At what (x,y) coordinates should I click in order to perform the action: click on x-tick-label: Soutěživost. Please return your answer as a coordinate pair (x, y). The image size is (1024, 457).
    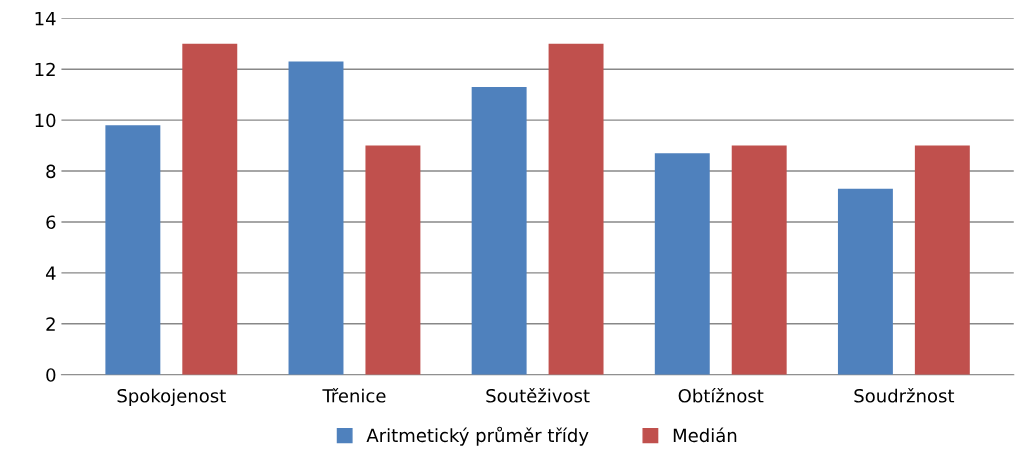
    Looking at the image, I should click on (538, 395).